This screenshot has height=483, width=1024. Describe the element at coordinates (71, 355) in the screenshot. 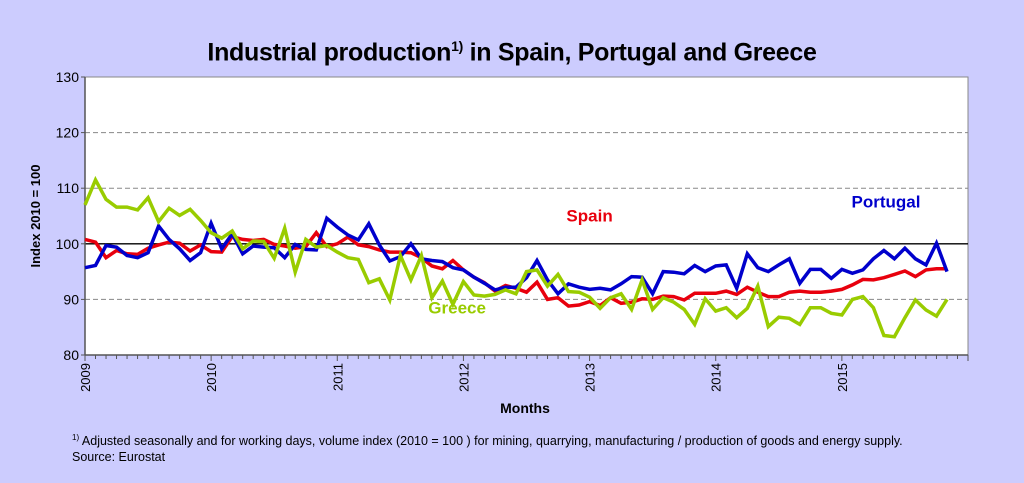

I see `y-tick-label: 80` at that location.